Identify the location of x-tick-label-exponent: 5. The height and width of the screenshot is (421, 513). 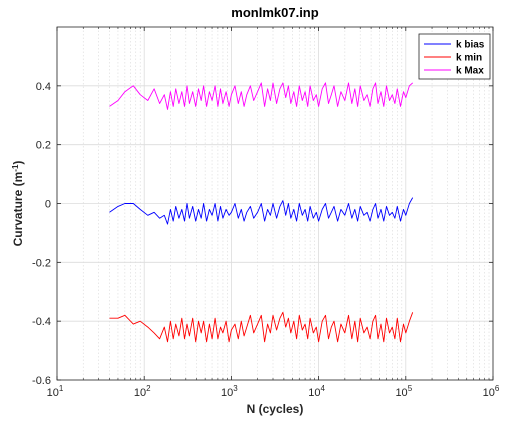
(410, 388).